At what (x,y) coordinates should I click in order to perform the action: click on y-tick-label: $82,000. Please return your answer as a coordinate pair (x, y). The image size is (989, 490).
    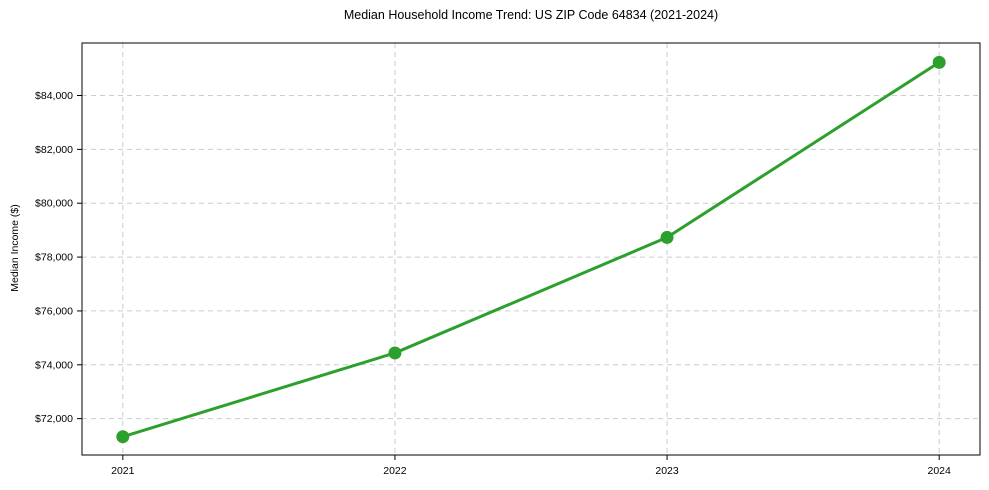
    Looking at the image, I should click on (54, 150).